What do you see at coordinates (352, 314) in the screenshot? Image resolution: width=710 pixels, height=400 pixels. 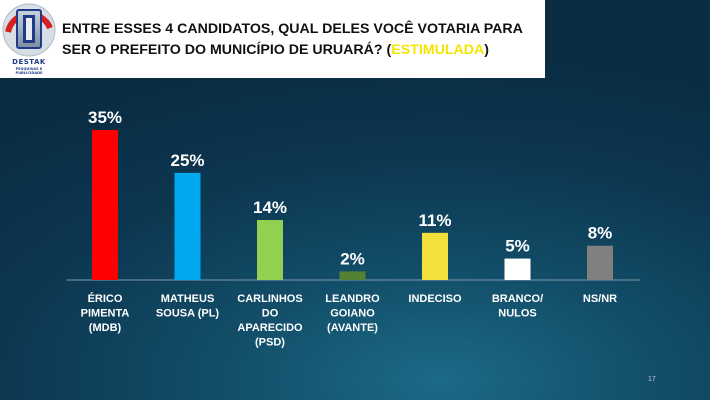 I see `category-label-3-1: GOIANO` at bounding box center [352, 314].